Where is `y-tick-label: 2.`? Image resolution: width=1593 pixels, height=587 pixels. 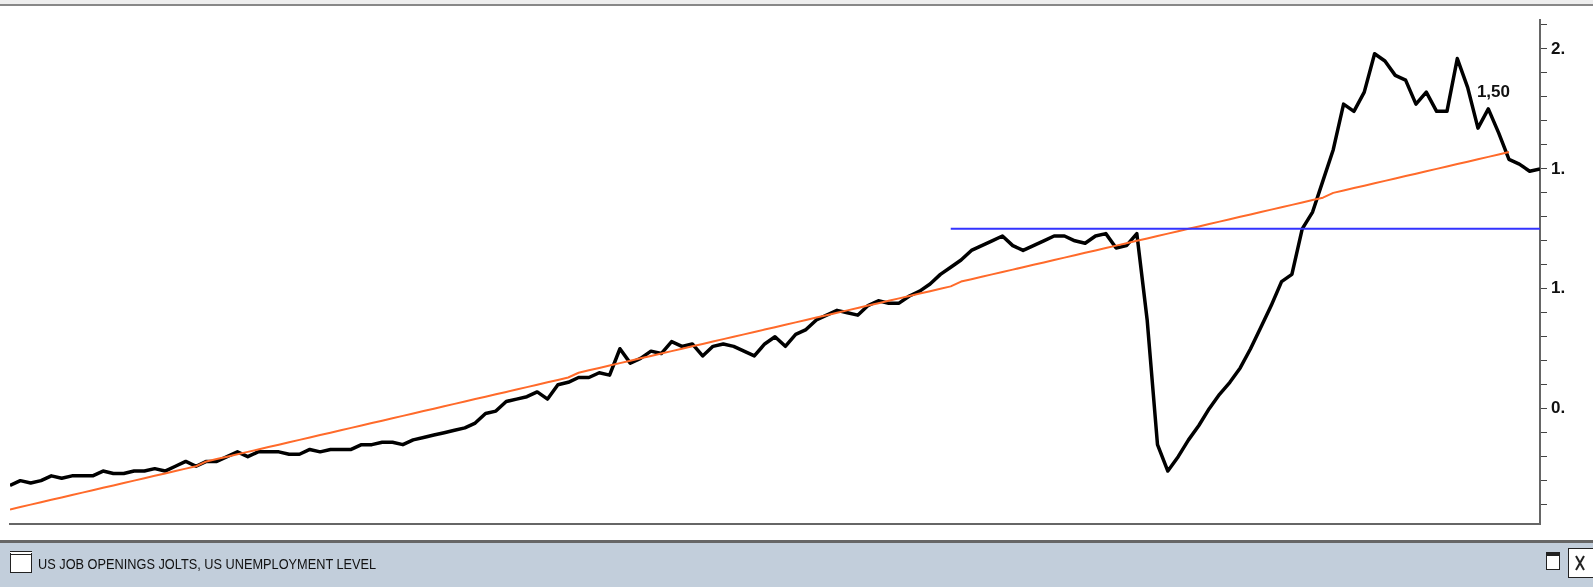 y-tick-label: 2. is located at coordinates (1558, 48).